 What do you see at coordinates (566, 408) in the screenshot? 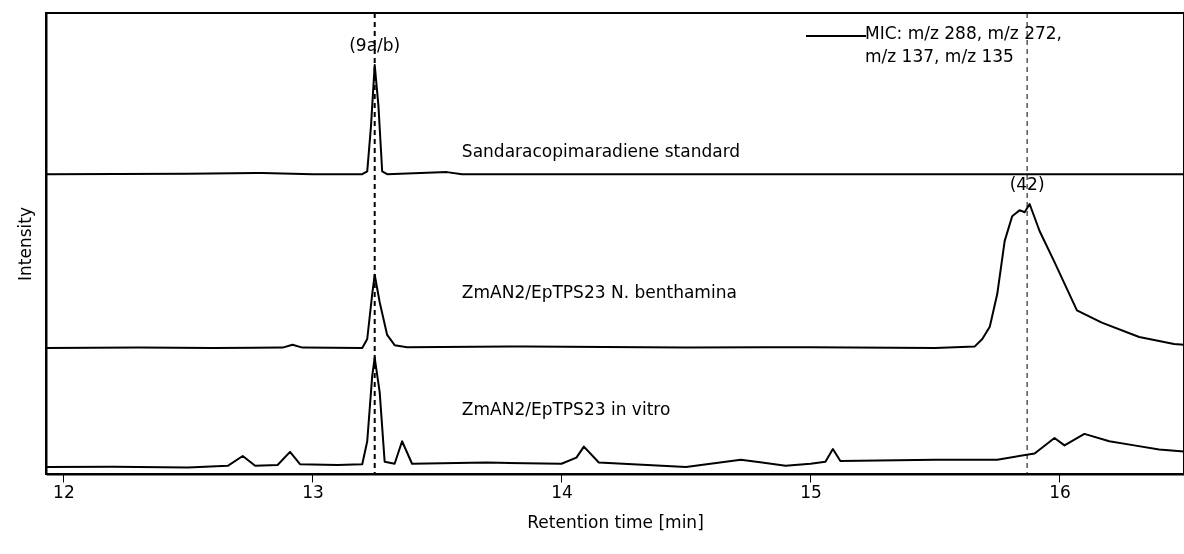
I see `text: ZmAN2/EpTPS23 in vitro` at bounding box center [566, 408].